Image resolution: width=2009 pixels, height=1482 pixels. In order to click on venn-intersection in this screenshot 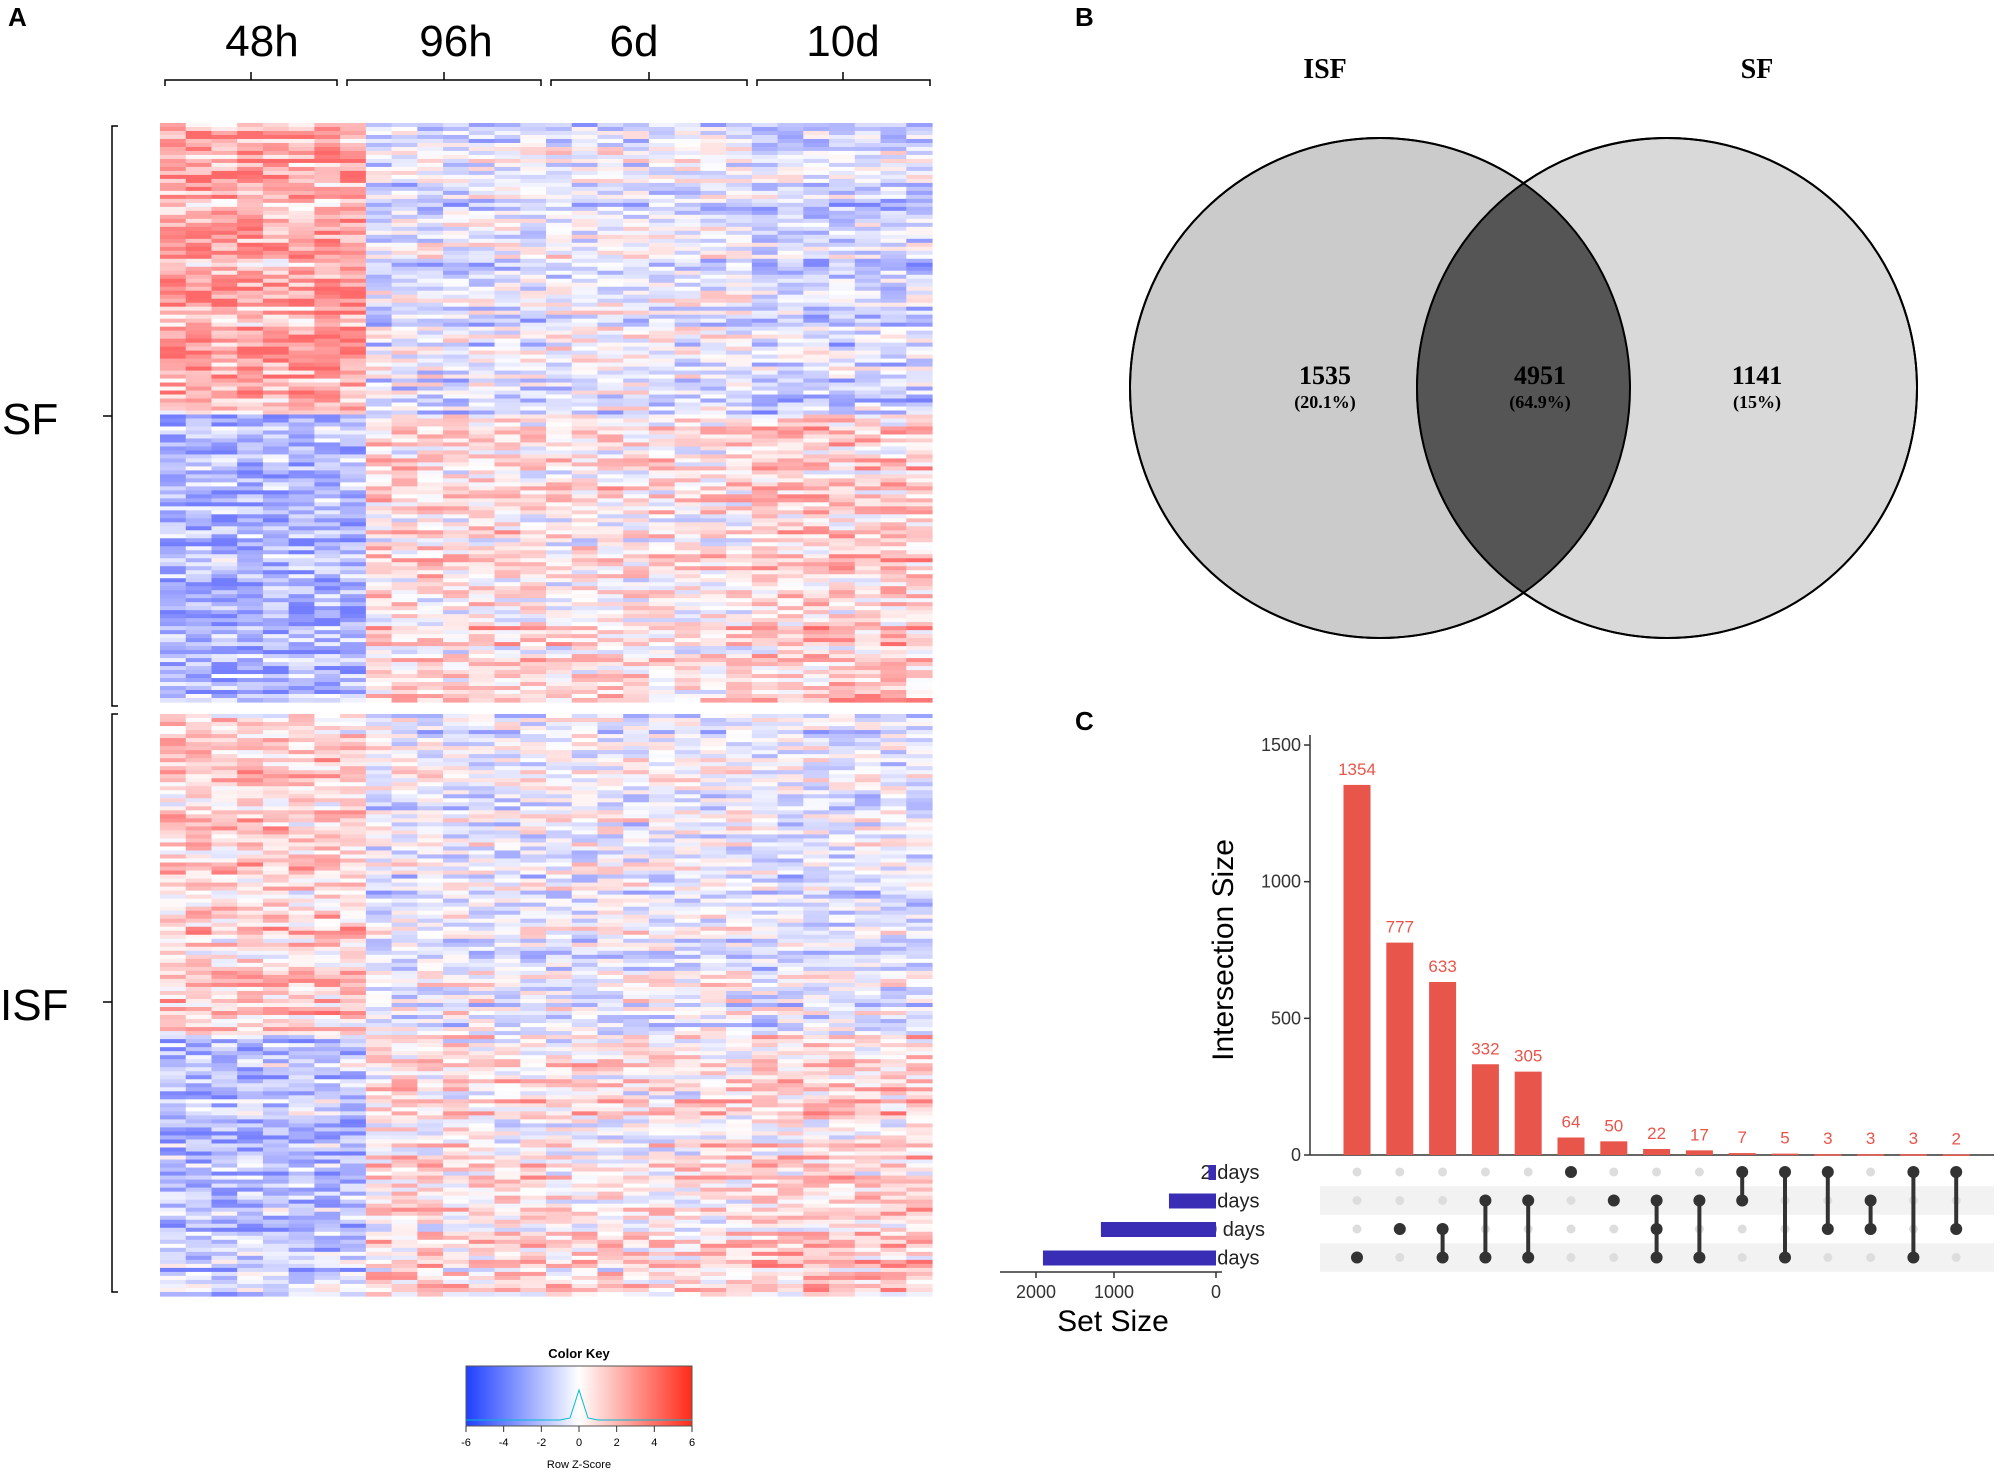, I will do `click(1523, 388)`.